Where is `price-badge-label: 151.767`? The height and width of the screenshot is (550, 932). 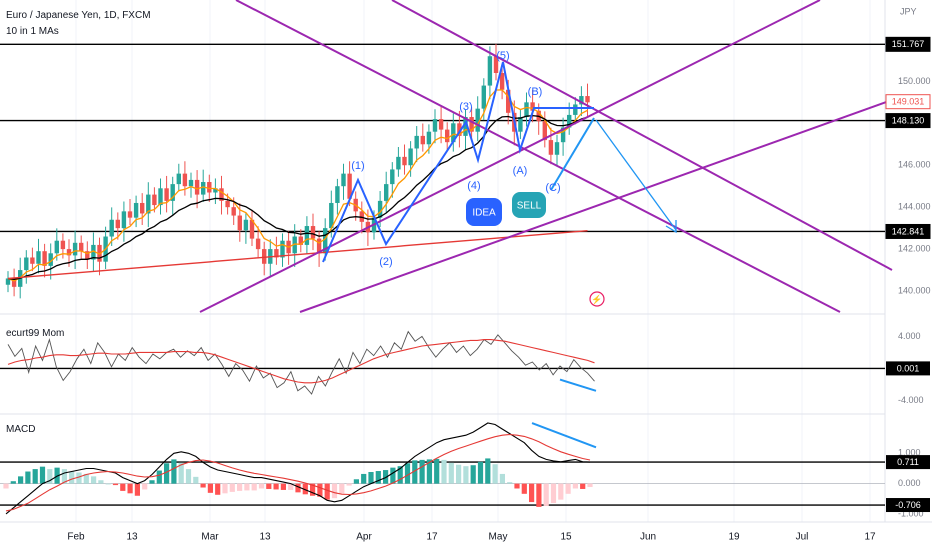
price-badge-label: 151.767 is located at coordinates (908, 44).